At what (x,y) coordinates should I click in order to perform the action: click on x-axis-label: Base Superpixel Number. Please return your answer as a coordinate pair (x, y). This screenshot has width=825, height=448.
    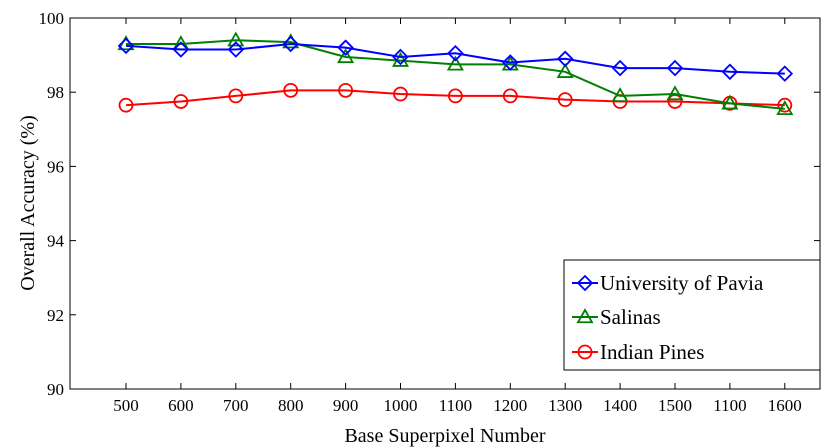
    Looking at the image, I should click on (444, 436).